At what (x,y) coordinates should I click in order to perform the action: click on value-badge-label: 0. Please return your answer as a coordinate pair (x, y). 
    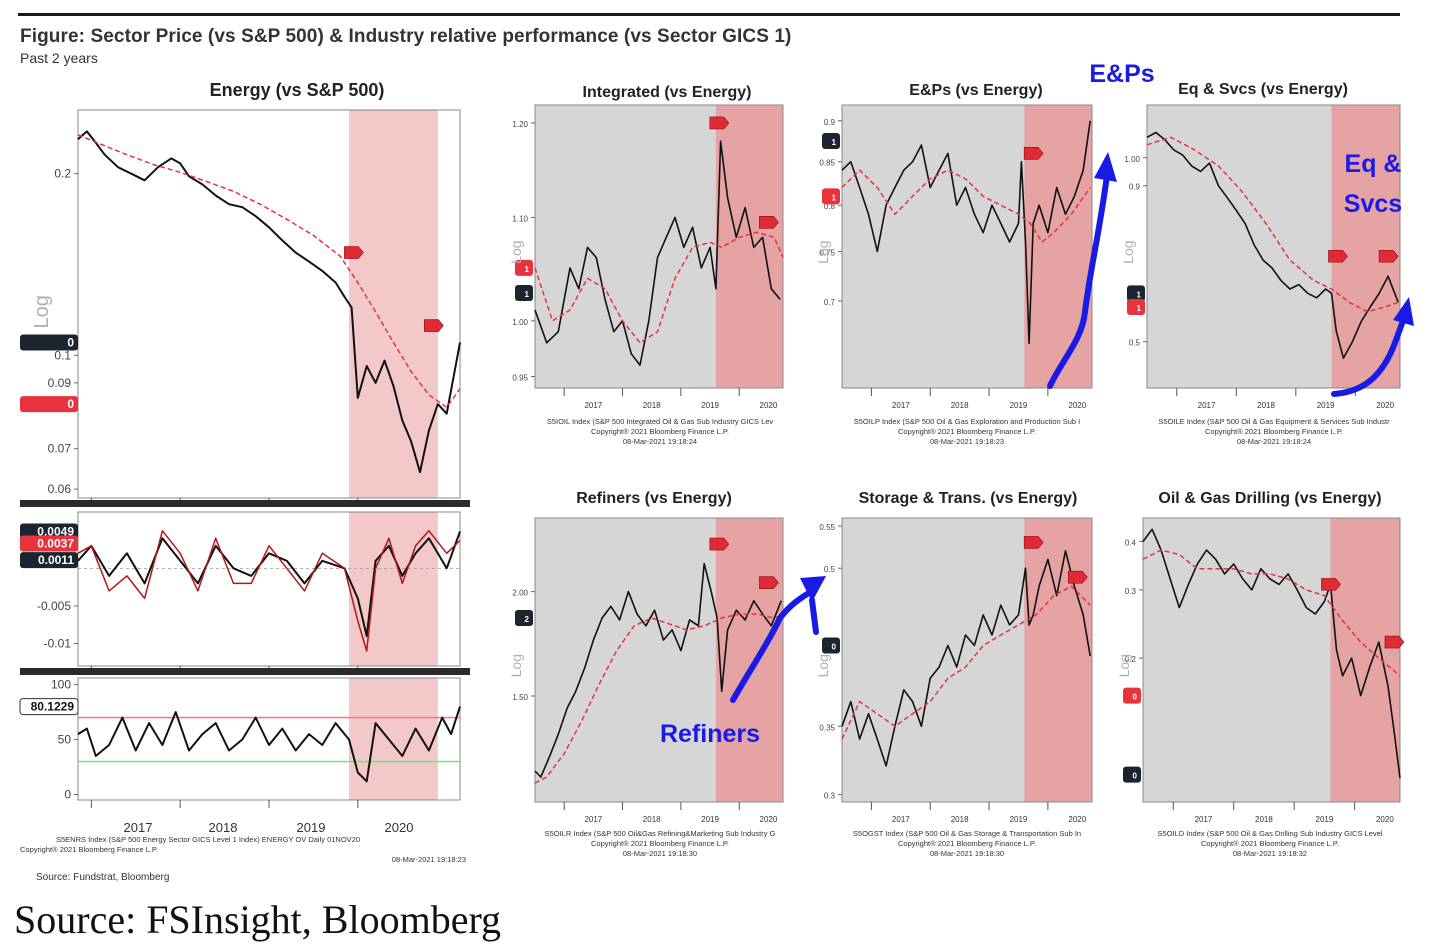
    Looking at the image, I should click on (1135, 776).